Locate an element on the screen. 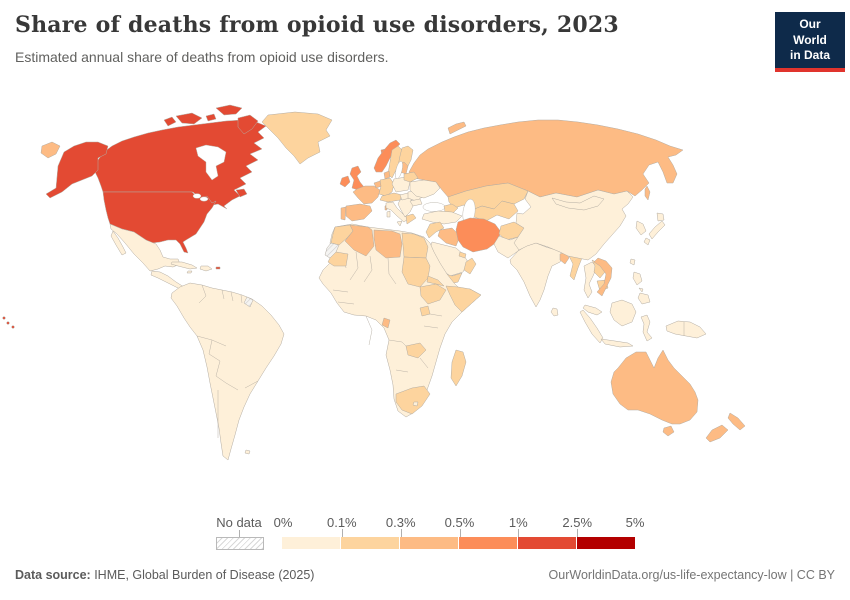 This screenshot has width=850, height=600. country-philippines-visayas is located at coordinates (641, 290).